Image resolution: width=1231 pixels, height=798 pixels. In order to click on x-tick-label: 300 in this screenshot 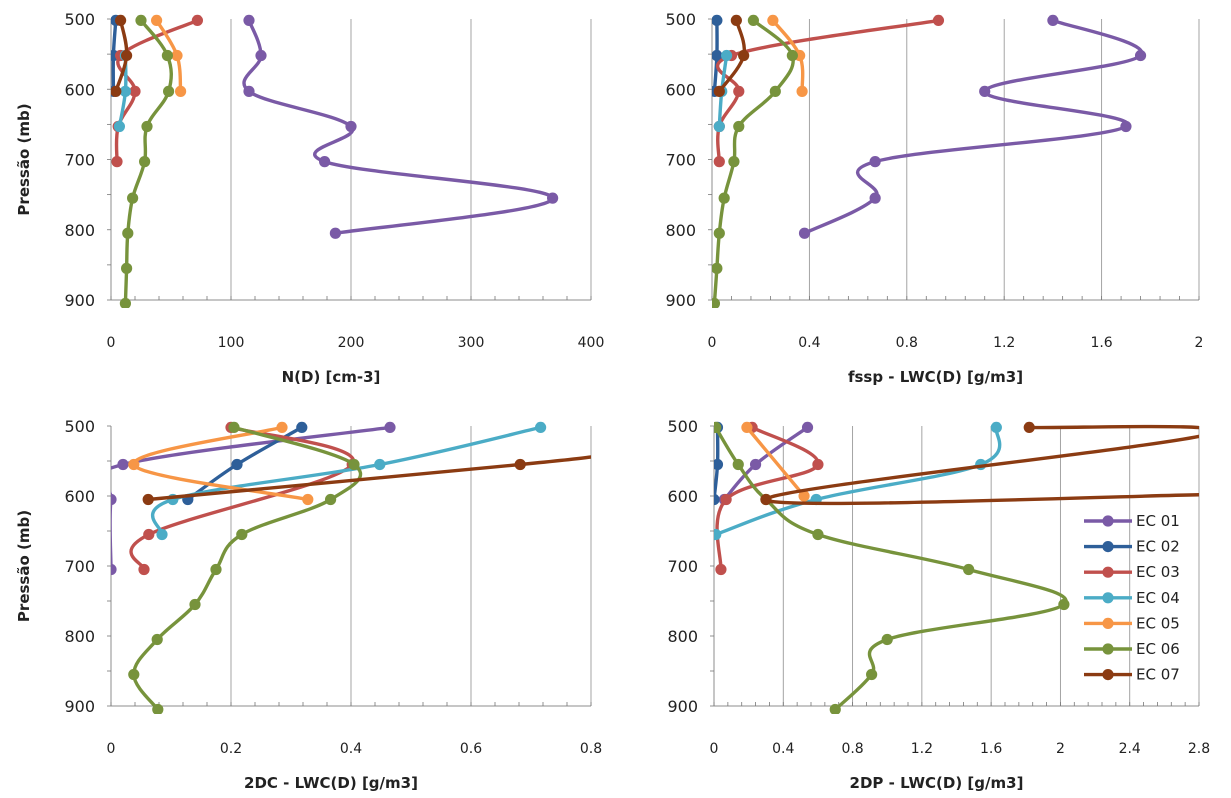, I will do `click(471, 343)`.